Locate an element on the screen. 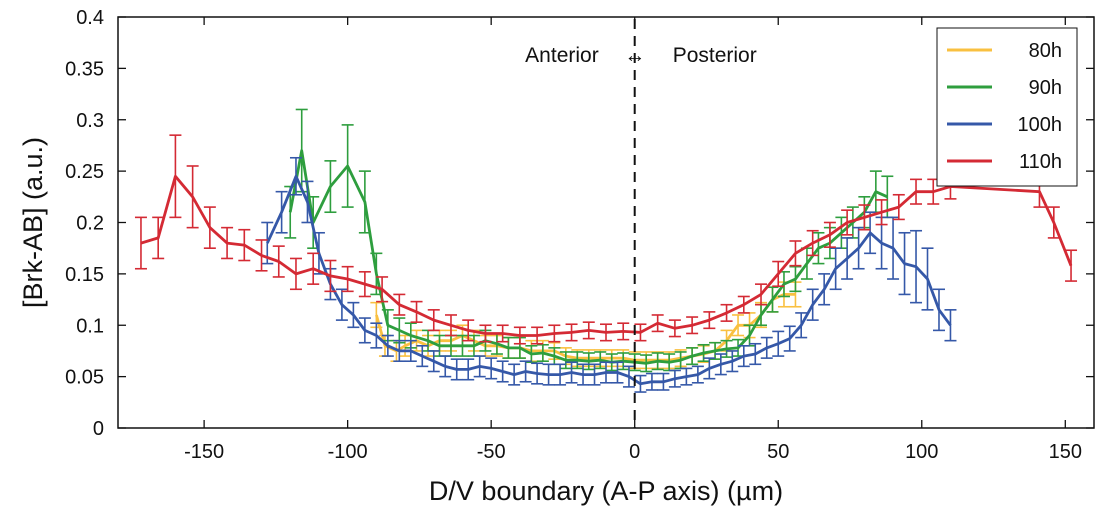  y-tick-label: 0.05 is located at coordinates (84, 378).